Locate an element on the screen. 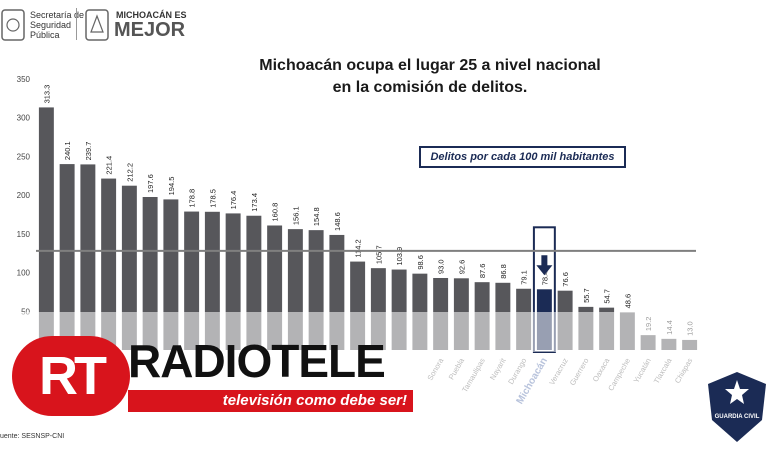 The width and height of the screenshot is (768, 450). watermark-slogan: televisión como debe ser! is located at coordinates (270, 401).